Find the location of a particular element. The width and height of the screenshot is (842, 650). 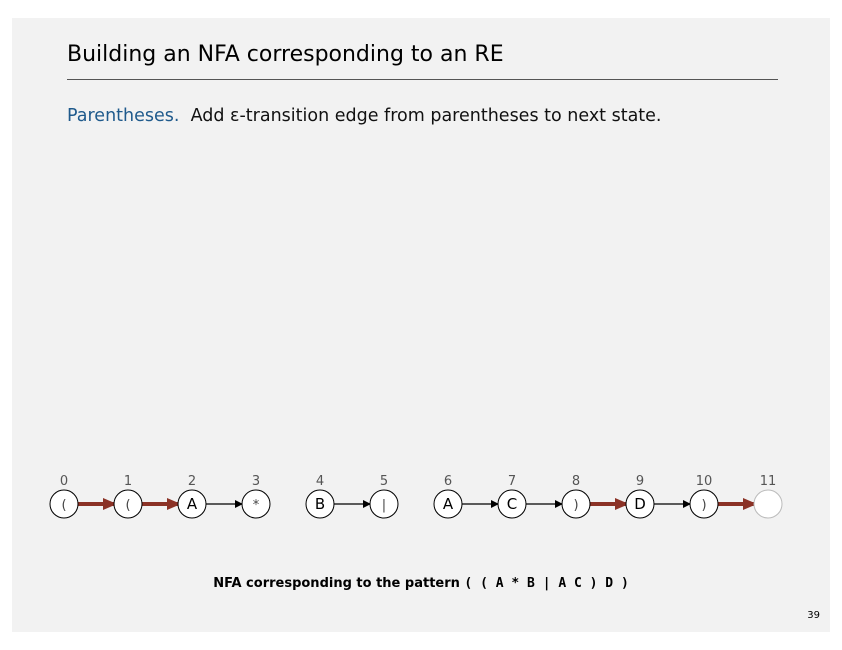

state-index-label: 8 is located at coordinates (576, 481).